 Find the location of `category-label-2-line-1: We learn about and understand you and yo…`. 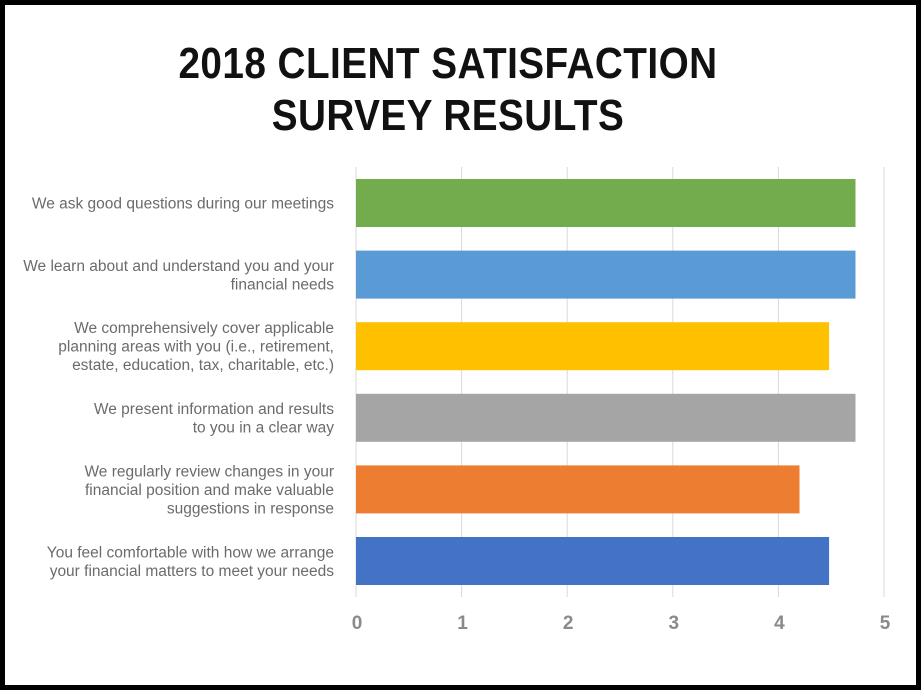

category-label-2-line-1: We learn about and understand you and yo… is located at coordinates (178, 266).